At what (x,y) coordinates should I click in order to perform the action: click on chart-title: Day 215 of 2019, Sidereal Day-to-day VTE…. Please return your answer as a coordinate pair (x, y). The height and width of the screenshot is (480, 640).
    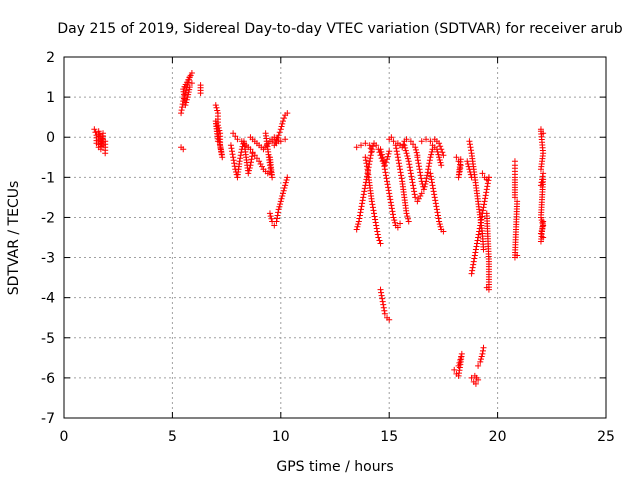
    Looking at the image, I should click on (339, 29).